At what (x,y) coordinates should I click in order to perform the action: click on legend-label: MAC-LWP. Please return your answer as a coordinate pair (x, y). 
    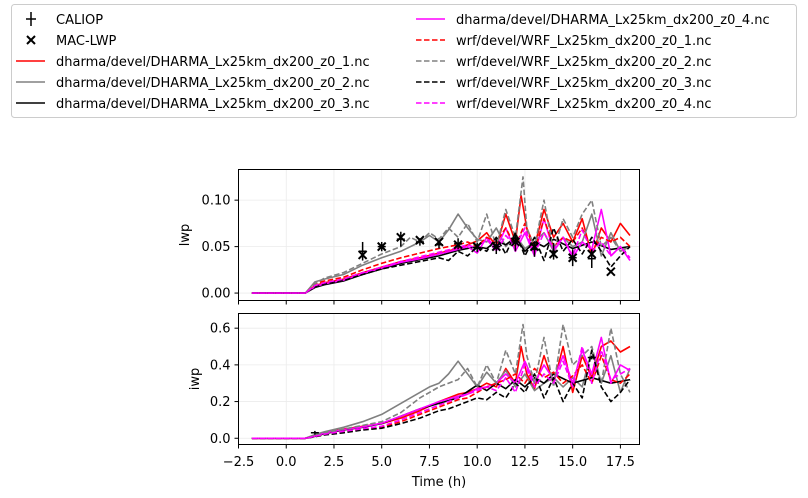
    Looking at the image, I should click on (86, 41).